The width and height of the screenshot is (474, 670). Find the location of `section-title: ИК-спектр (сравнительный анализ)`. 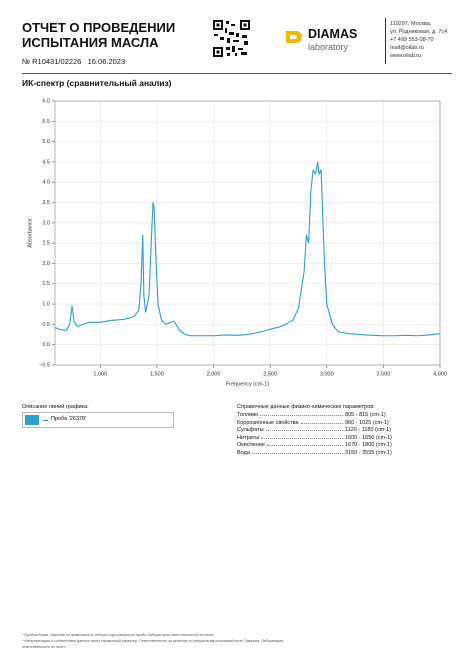

section-title: ИК-спектр (сравнительный анализ) is located at coordinates (97, 83).